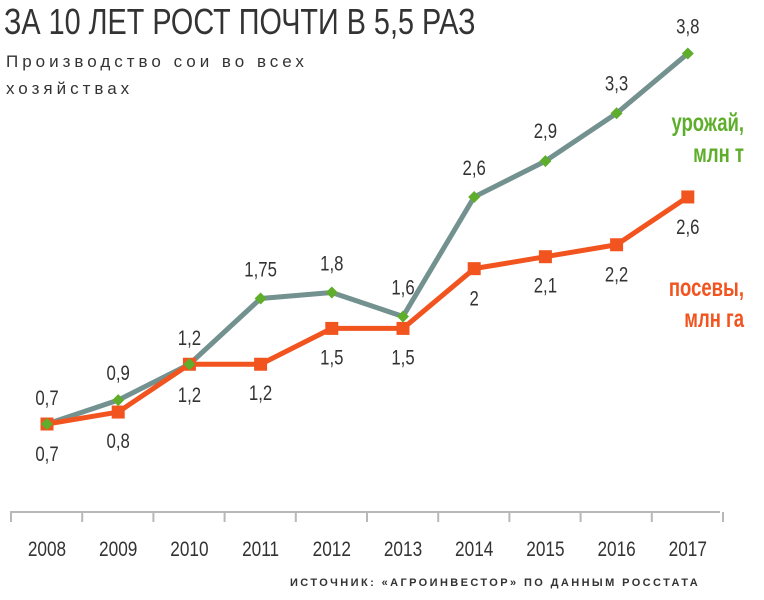 Image resolution: width=764 pixels, height=600 pixels. Describe the element at coordinates (545, 286) in the screenshot. I see `sown-data-label: 2,1` at that location.